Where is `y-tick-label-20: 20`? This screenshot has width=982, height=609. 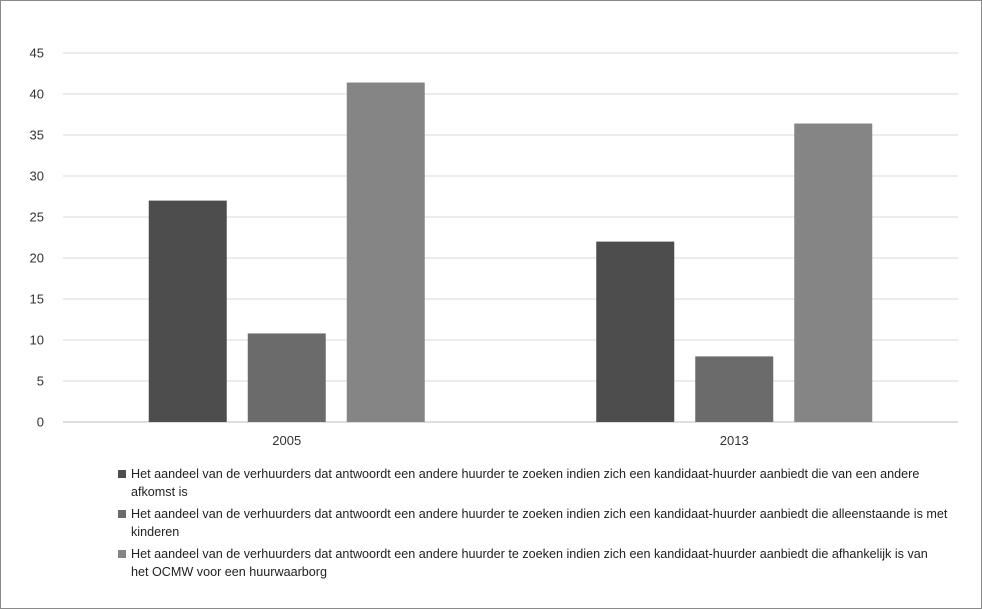
y-tick-label-20: 20 is located at coordinates (37, 258).